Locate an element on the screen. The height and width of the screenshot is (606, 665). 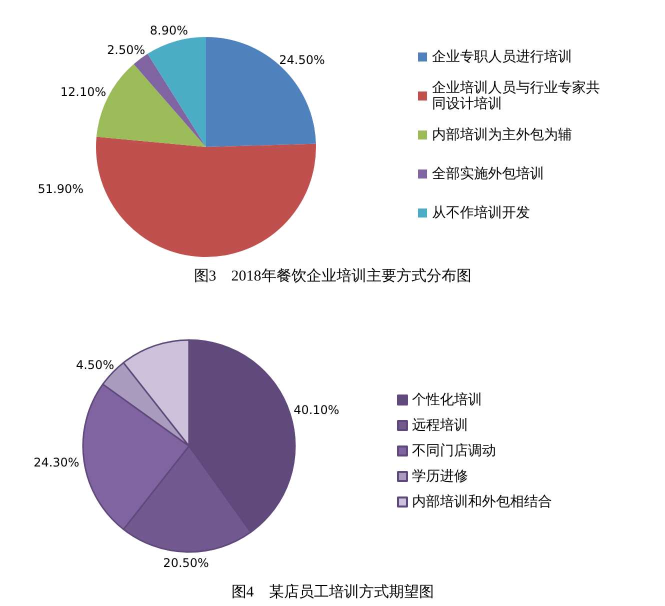
legend-label: 远程培训 is located at coordinates (440, 426).